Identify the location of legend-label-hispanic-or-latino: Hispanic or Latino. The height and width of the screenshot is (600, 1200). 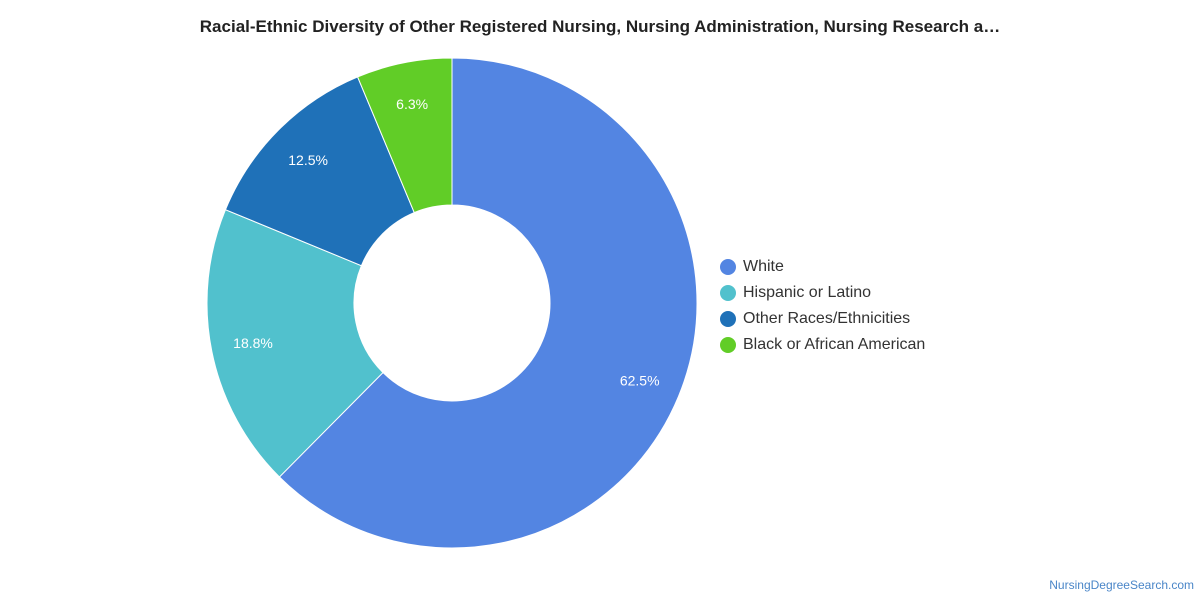
(807, 292).